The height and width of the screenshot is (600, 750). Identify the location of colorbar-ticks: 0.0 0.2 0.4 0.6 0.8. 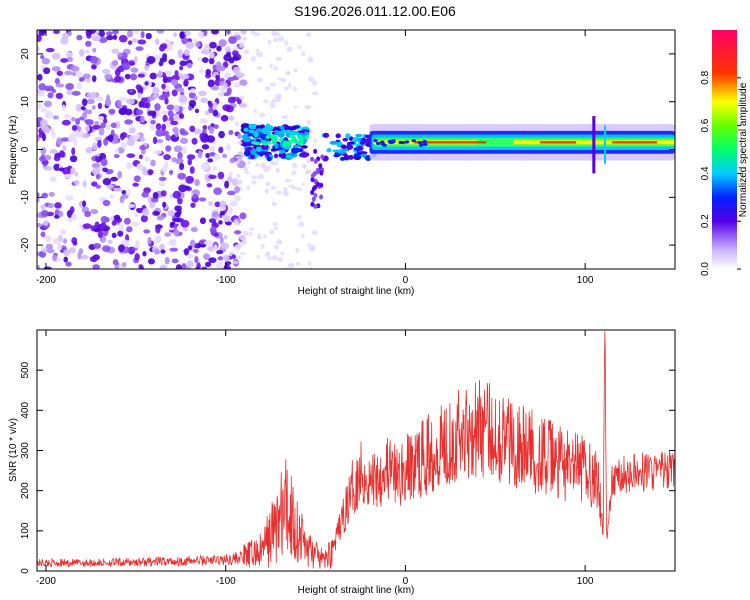
(720, 173).